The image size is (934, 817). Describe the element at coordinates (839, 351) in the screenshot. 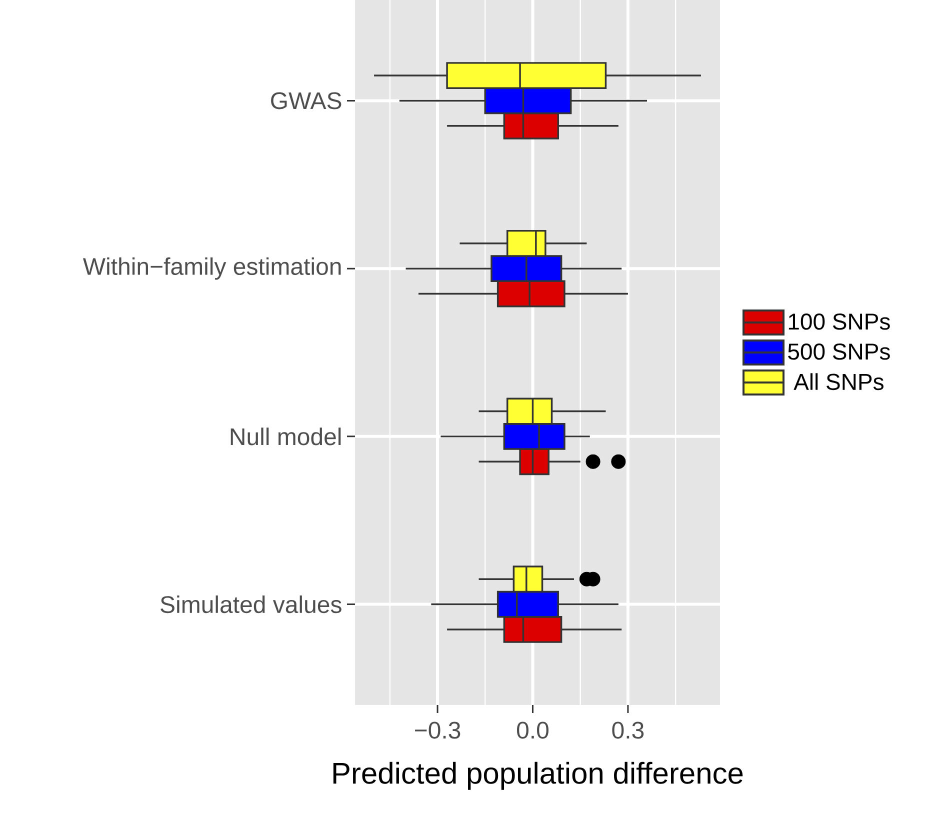

I see `legend-label: 500 SNPs` at that location.